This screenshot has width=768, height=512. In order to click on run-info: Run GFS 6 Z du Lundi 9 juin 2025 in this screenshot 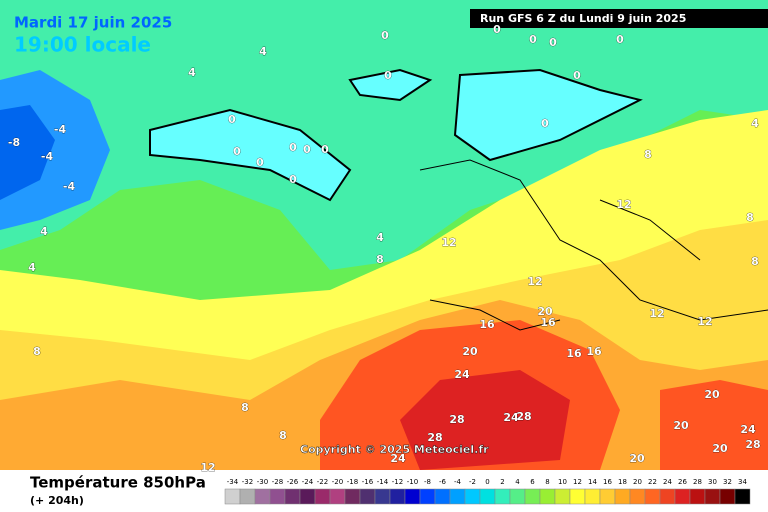, I will do `click(583, 18)`.